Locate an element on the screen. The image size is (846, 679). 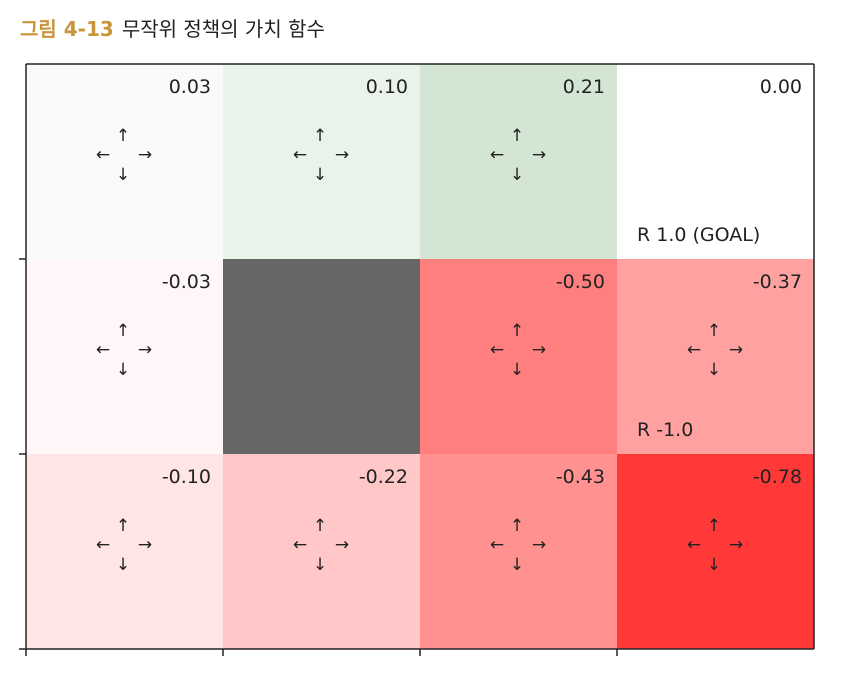
cell-r2-c3 is located at coordinates (715, 551).